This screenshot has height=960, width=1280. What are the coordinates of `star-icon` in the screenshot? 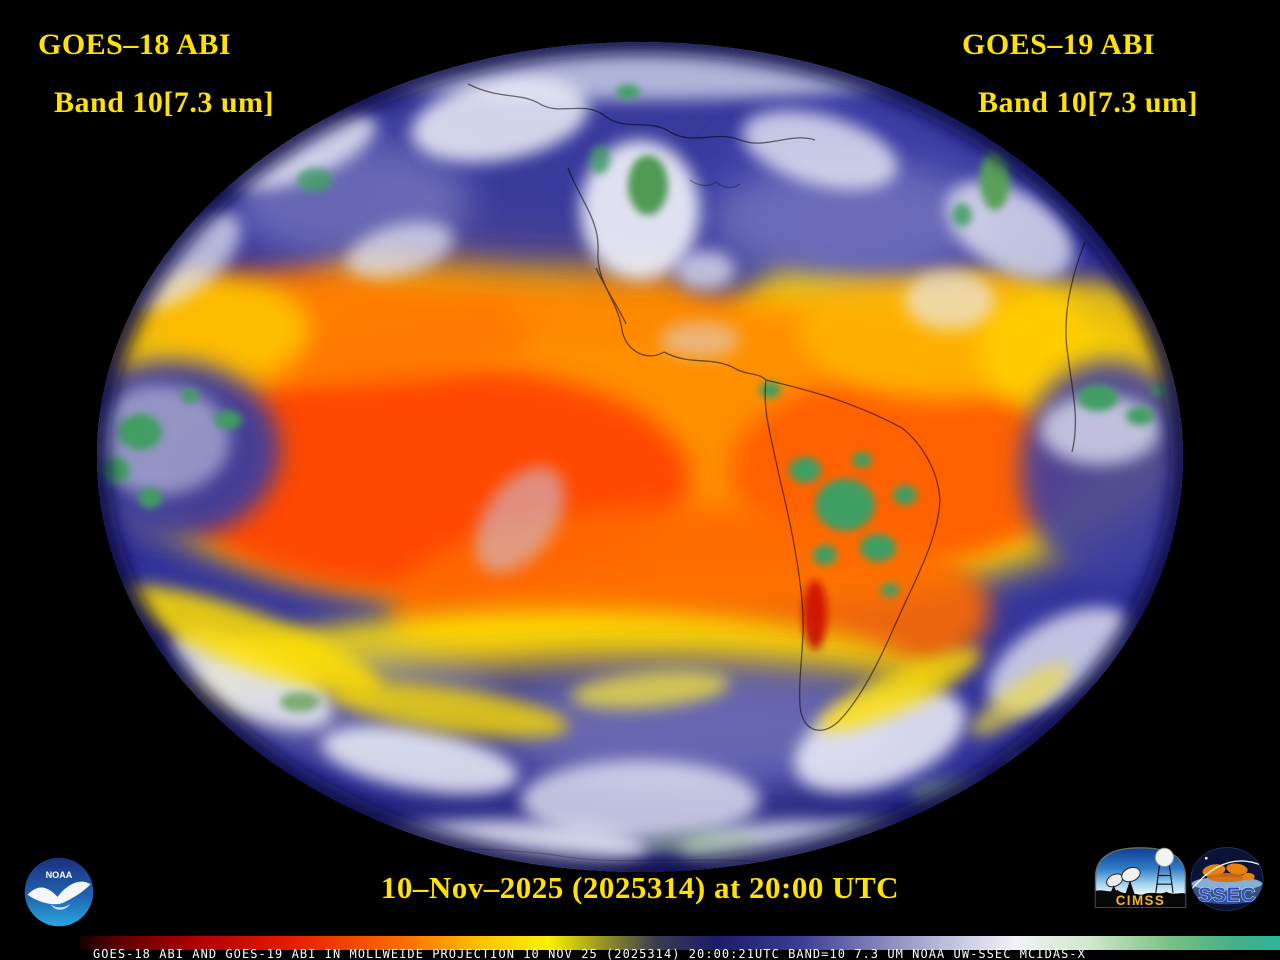 It's located at (1206, 858).